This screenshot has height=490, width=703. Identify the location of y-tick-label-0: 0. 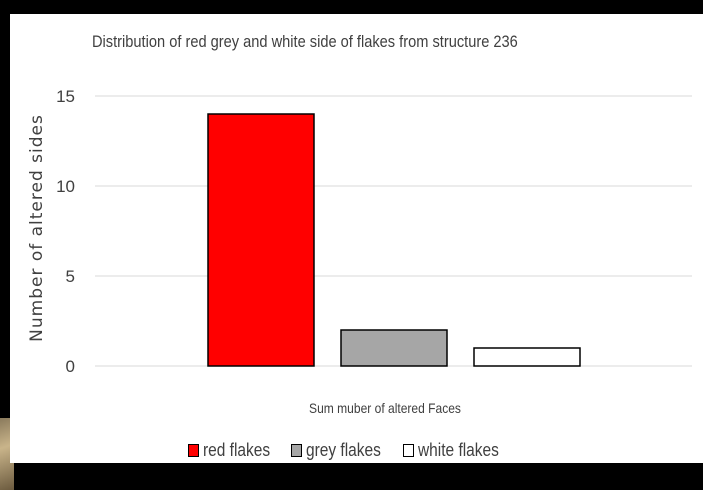
(70, 366).